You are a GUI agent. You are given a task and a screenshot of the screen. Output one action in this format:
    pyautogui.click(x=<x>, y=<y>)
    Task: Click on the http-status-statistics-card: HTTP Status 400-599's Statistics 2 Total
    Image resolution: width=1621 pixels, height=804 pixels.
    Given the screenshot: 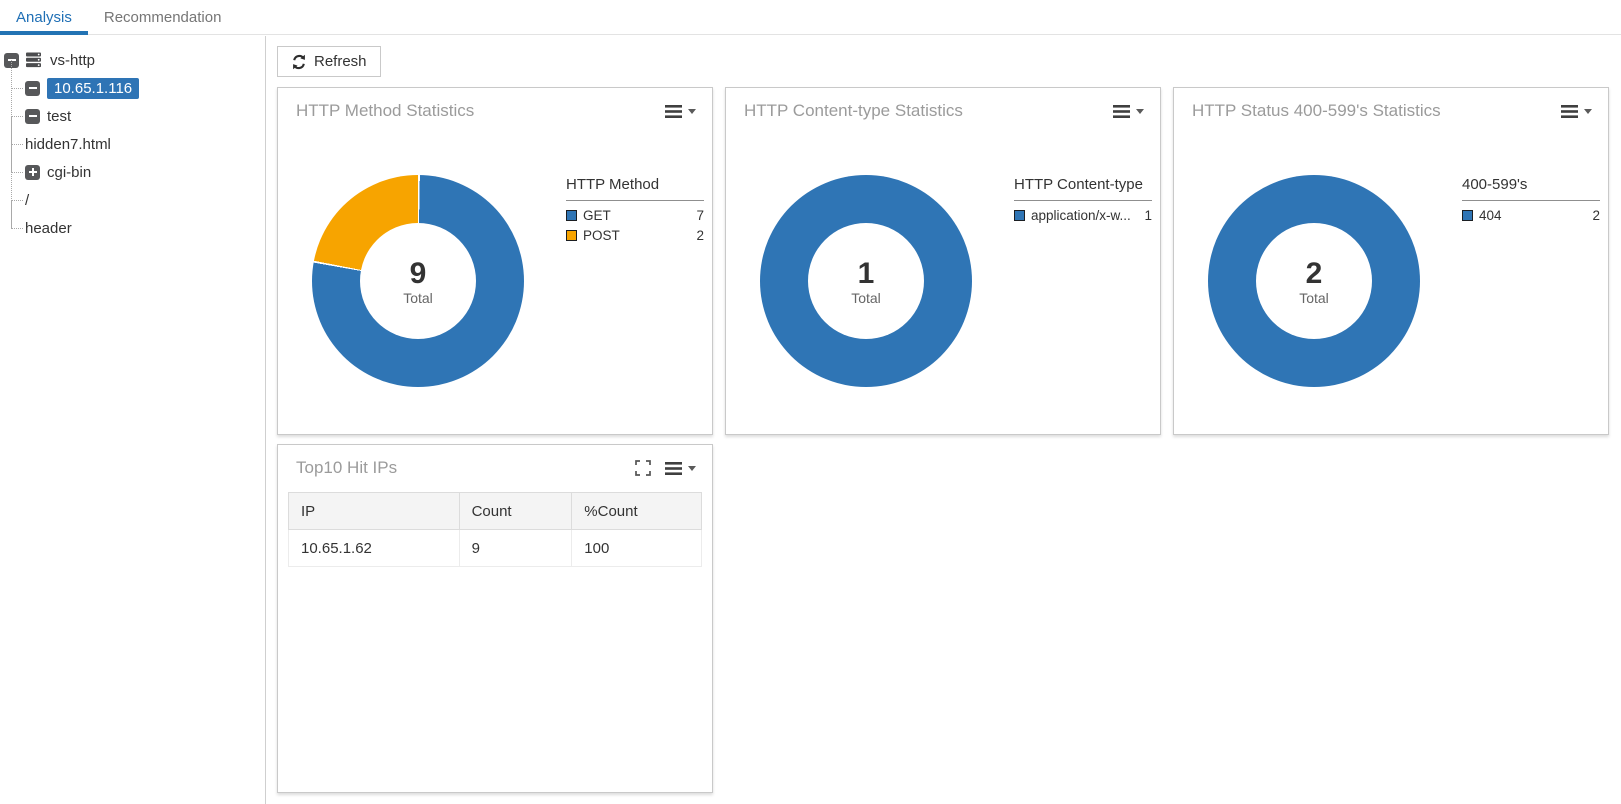 What is the action you would take?
    pyautogui.click(x=1391, y=261)
    